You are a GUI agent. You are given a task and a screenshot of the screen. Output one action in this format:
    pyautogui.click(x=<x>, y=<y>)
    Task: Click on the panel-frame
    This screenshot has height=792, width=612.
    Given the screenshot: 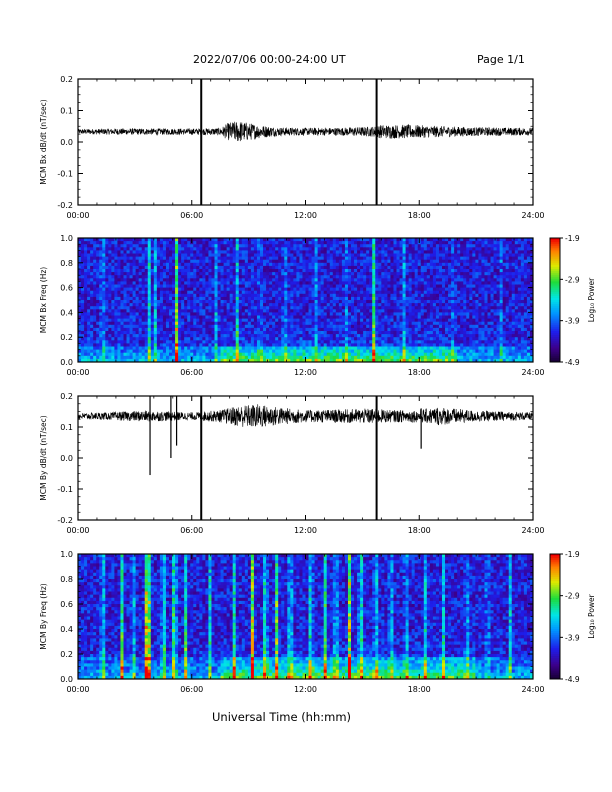 What is the action you would take?
    pyautogui.click(x=305, y=142)
    